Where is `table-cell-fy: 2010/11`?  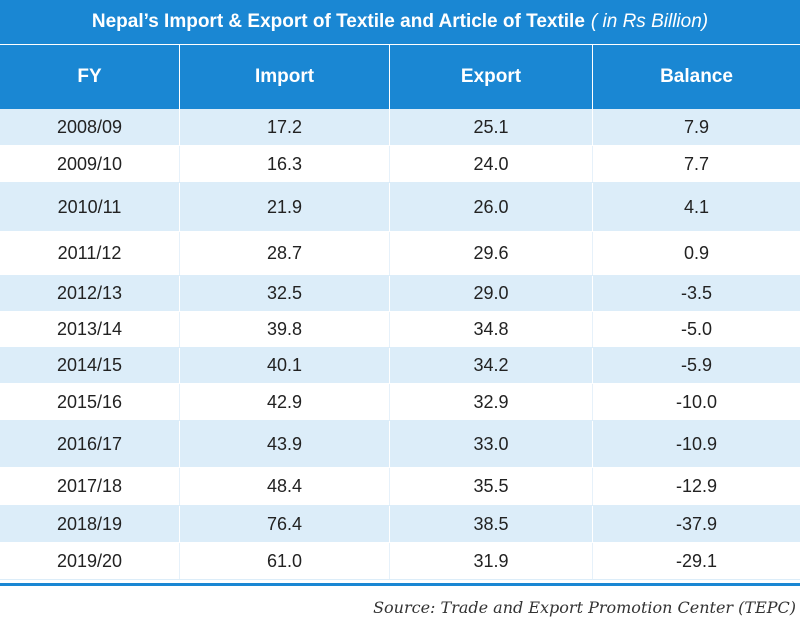
table-cell-fy: 2010/11 is located at coordinates (90, 207).